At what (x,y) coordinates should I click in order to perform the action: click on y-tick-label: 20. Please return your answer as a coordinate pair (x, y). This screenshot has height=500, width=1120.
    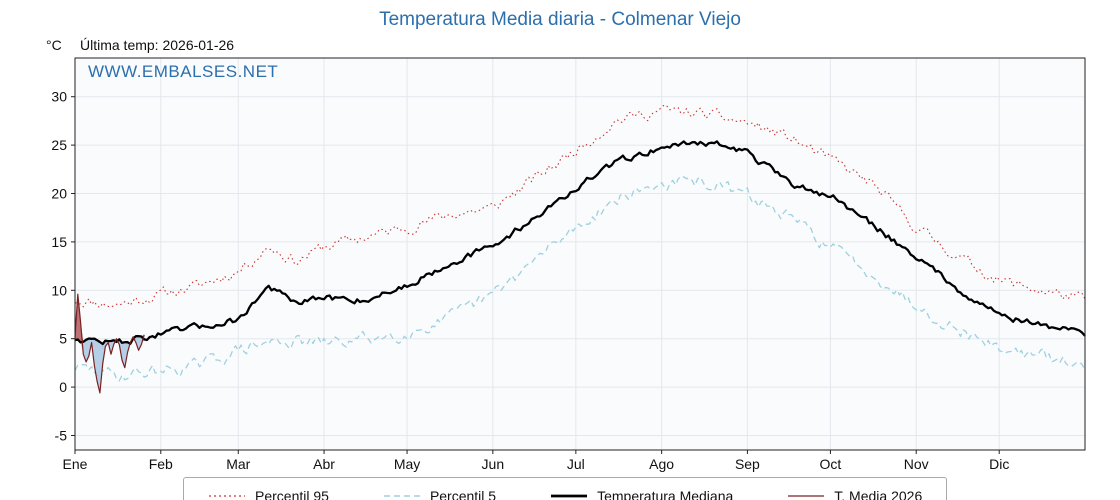
    Looking at the image, I should click on (59, 194).